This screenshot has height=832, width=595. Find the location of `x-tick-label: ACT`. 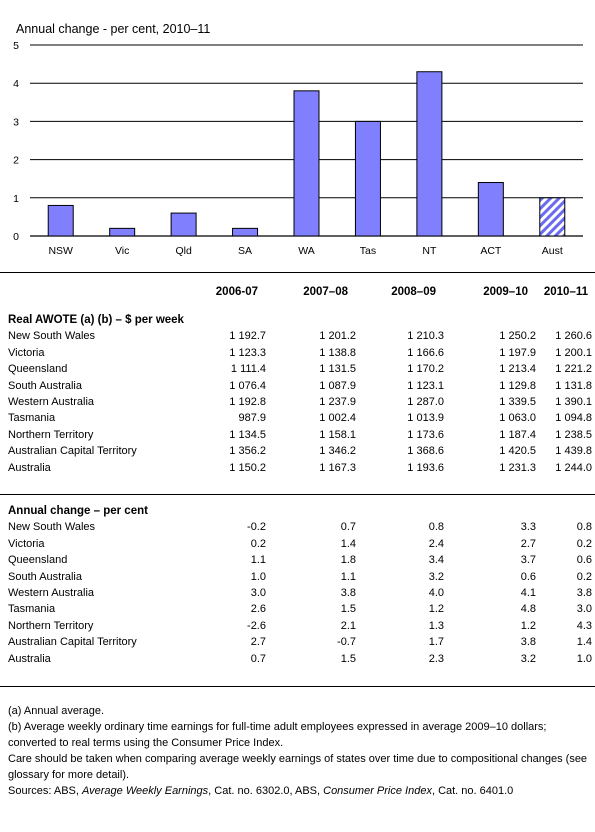

x-tick-label: ACT is located at coordinates (491, 251).